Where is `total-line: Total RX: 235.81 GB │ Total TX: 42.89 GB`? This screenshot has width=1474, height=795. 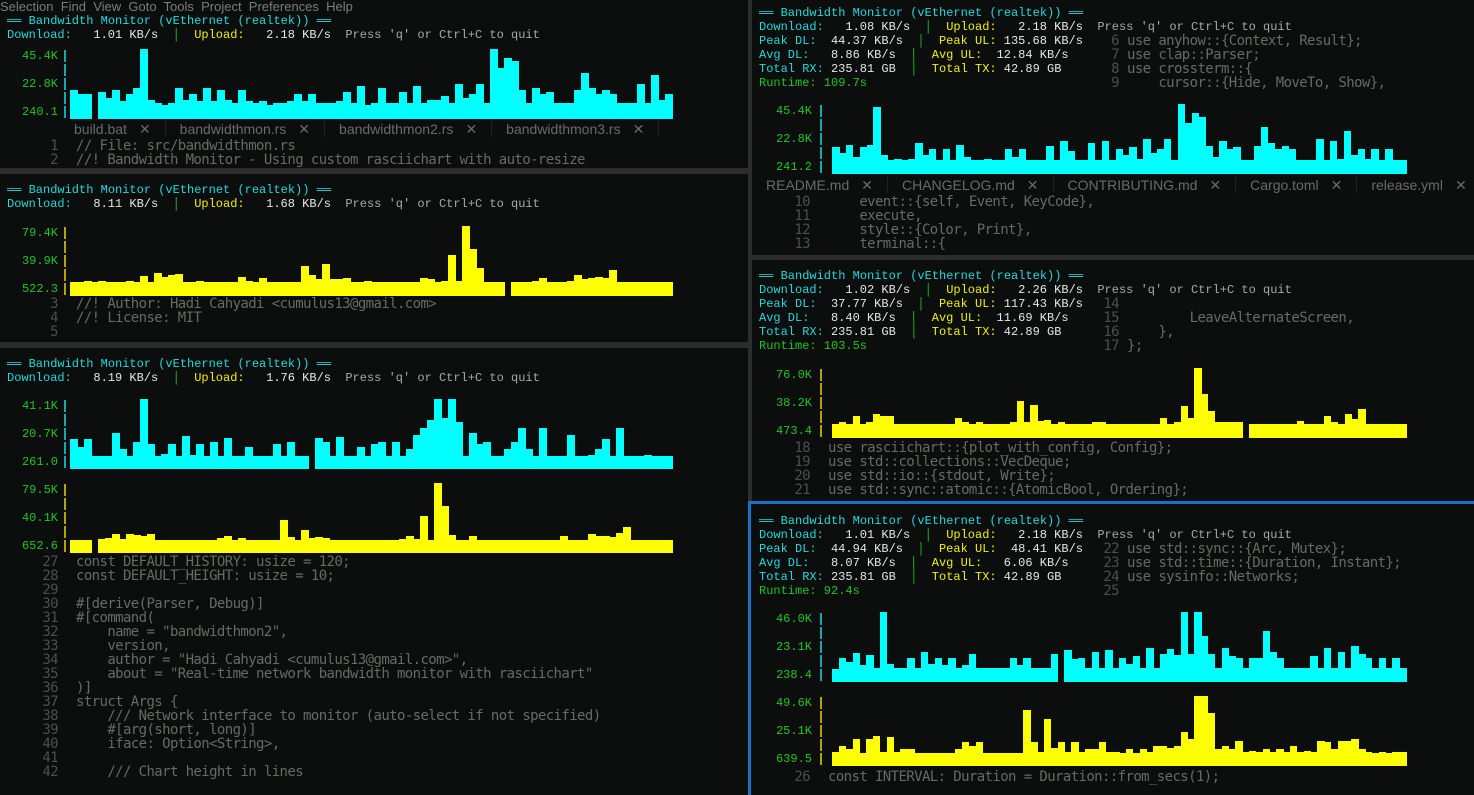 total-line: Total RX: 235.81 GB │ Total TX: 42.89 GB is located at coordinates (910, 69).